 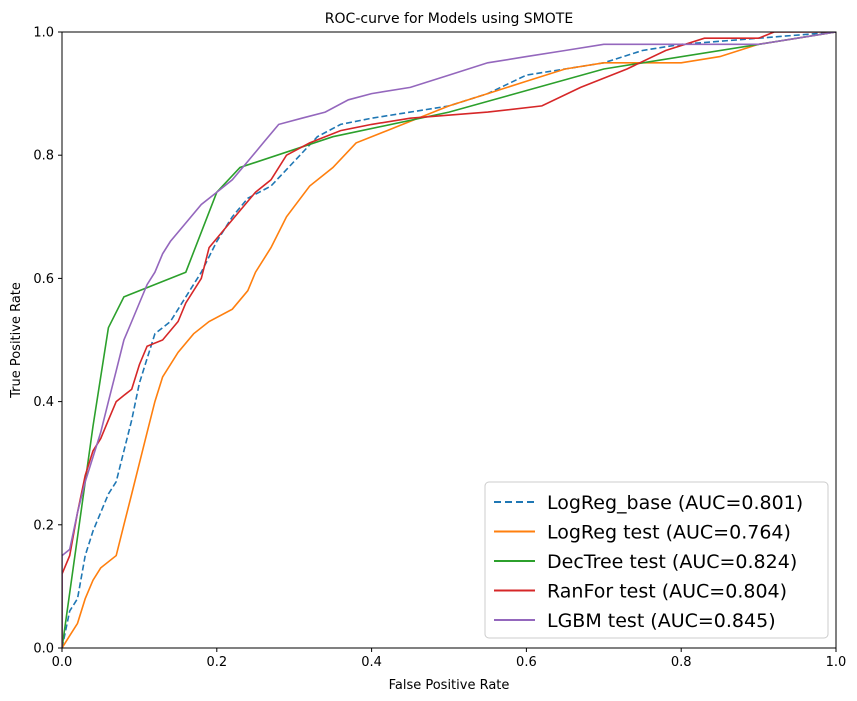 I want to click on y-tick-label: 0.2, so click(x=43, y=525).